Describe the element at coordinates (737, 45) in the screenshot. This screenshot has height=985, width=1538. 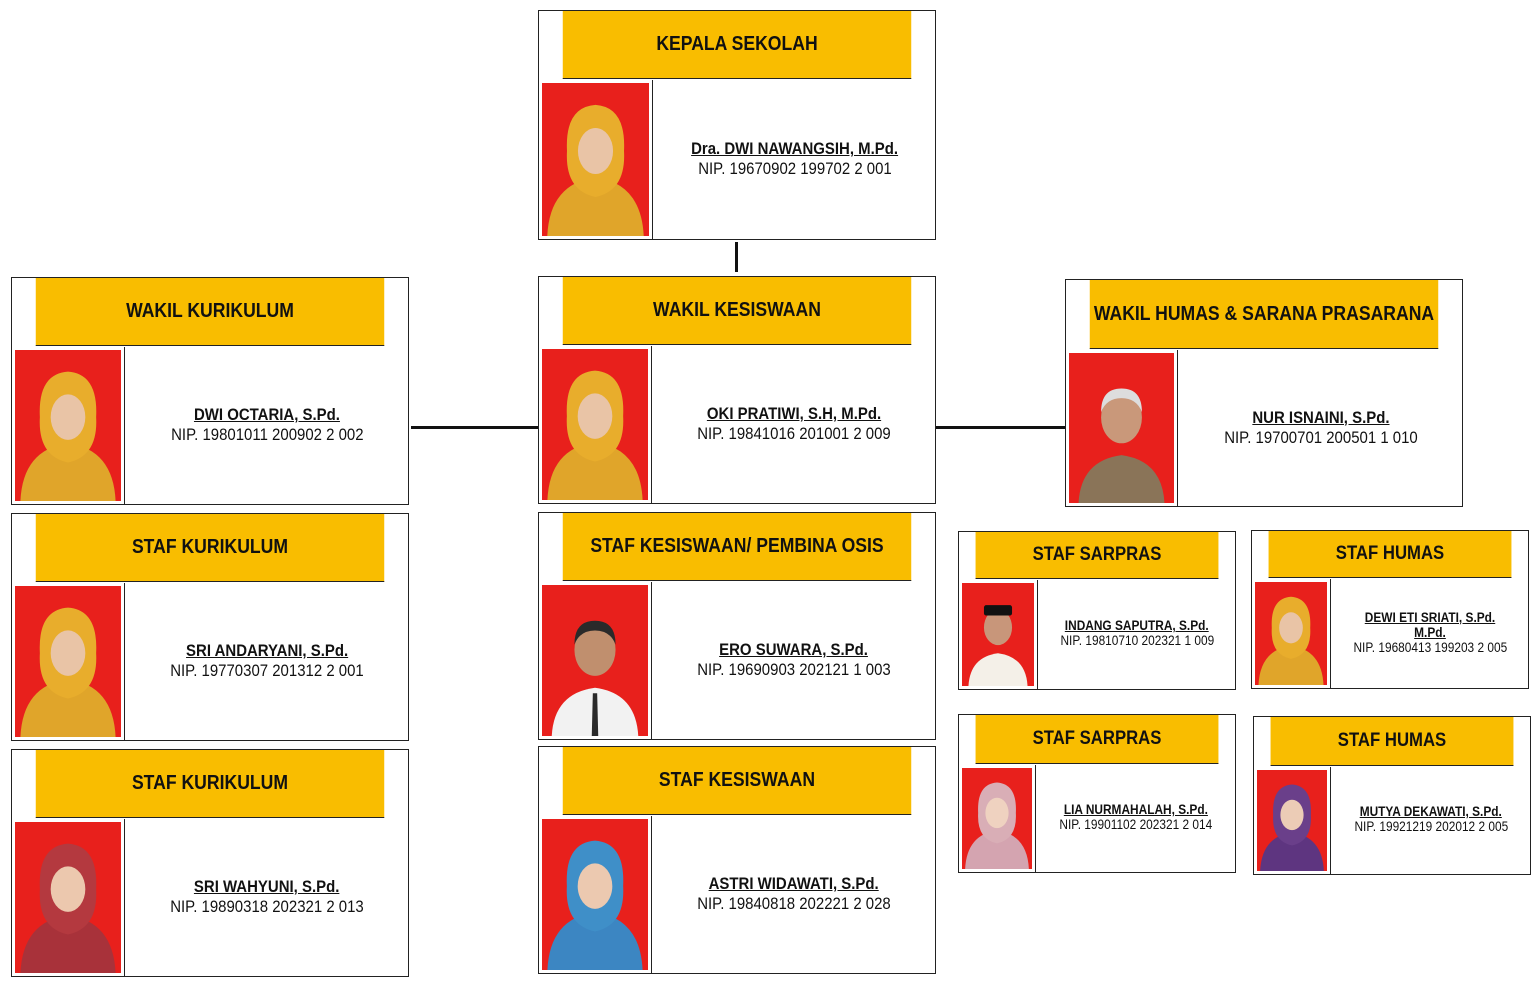
I see `card-title: KEPALA SEKOLAH` at that location.